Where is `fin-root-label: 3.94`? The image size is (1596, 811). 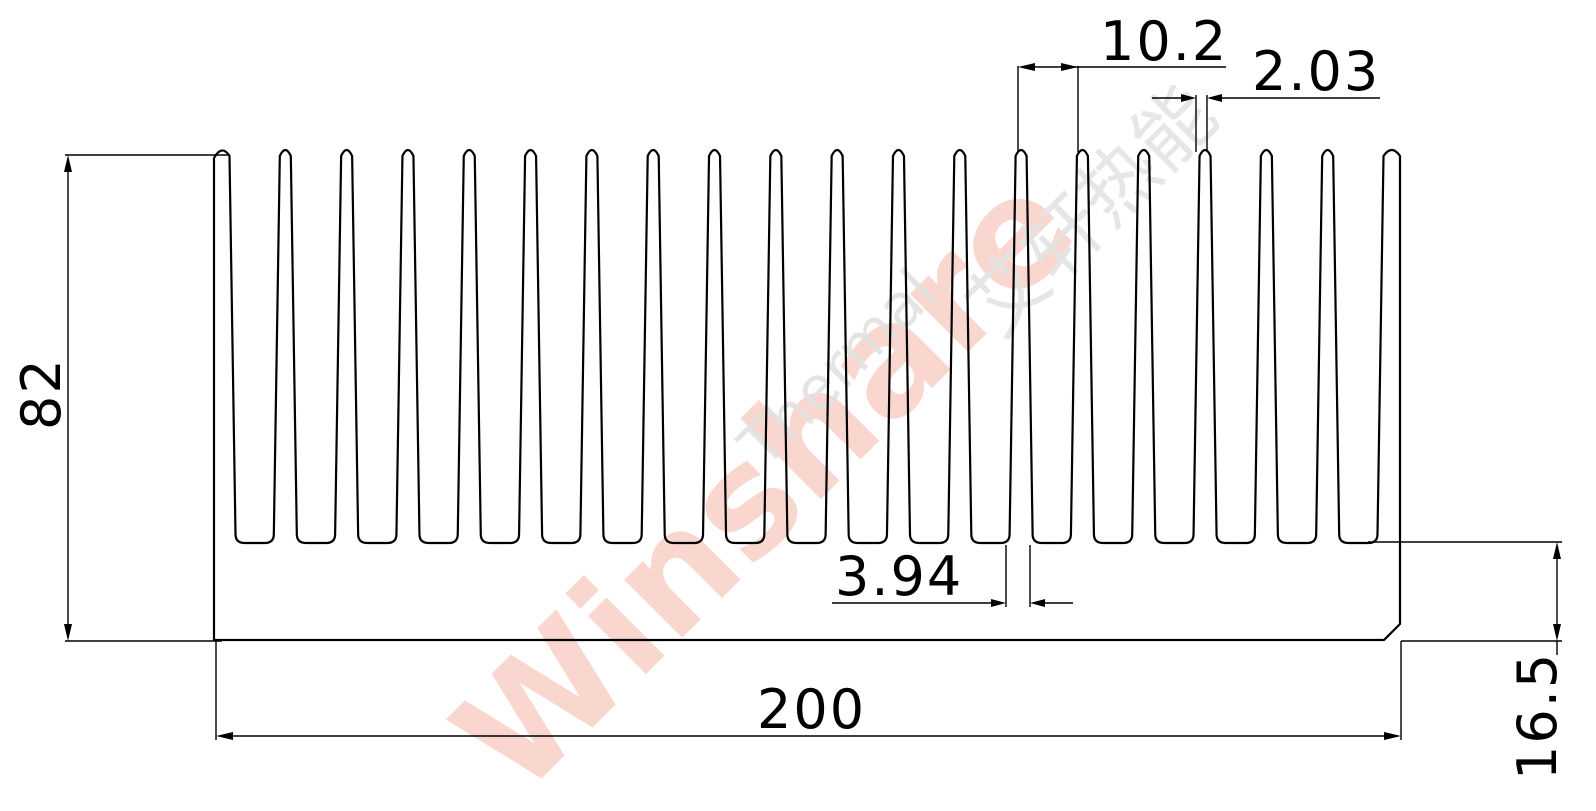 fin-root-label: 3.94 is located at coordinates (899, 576).